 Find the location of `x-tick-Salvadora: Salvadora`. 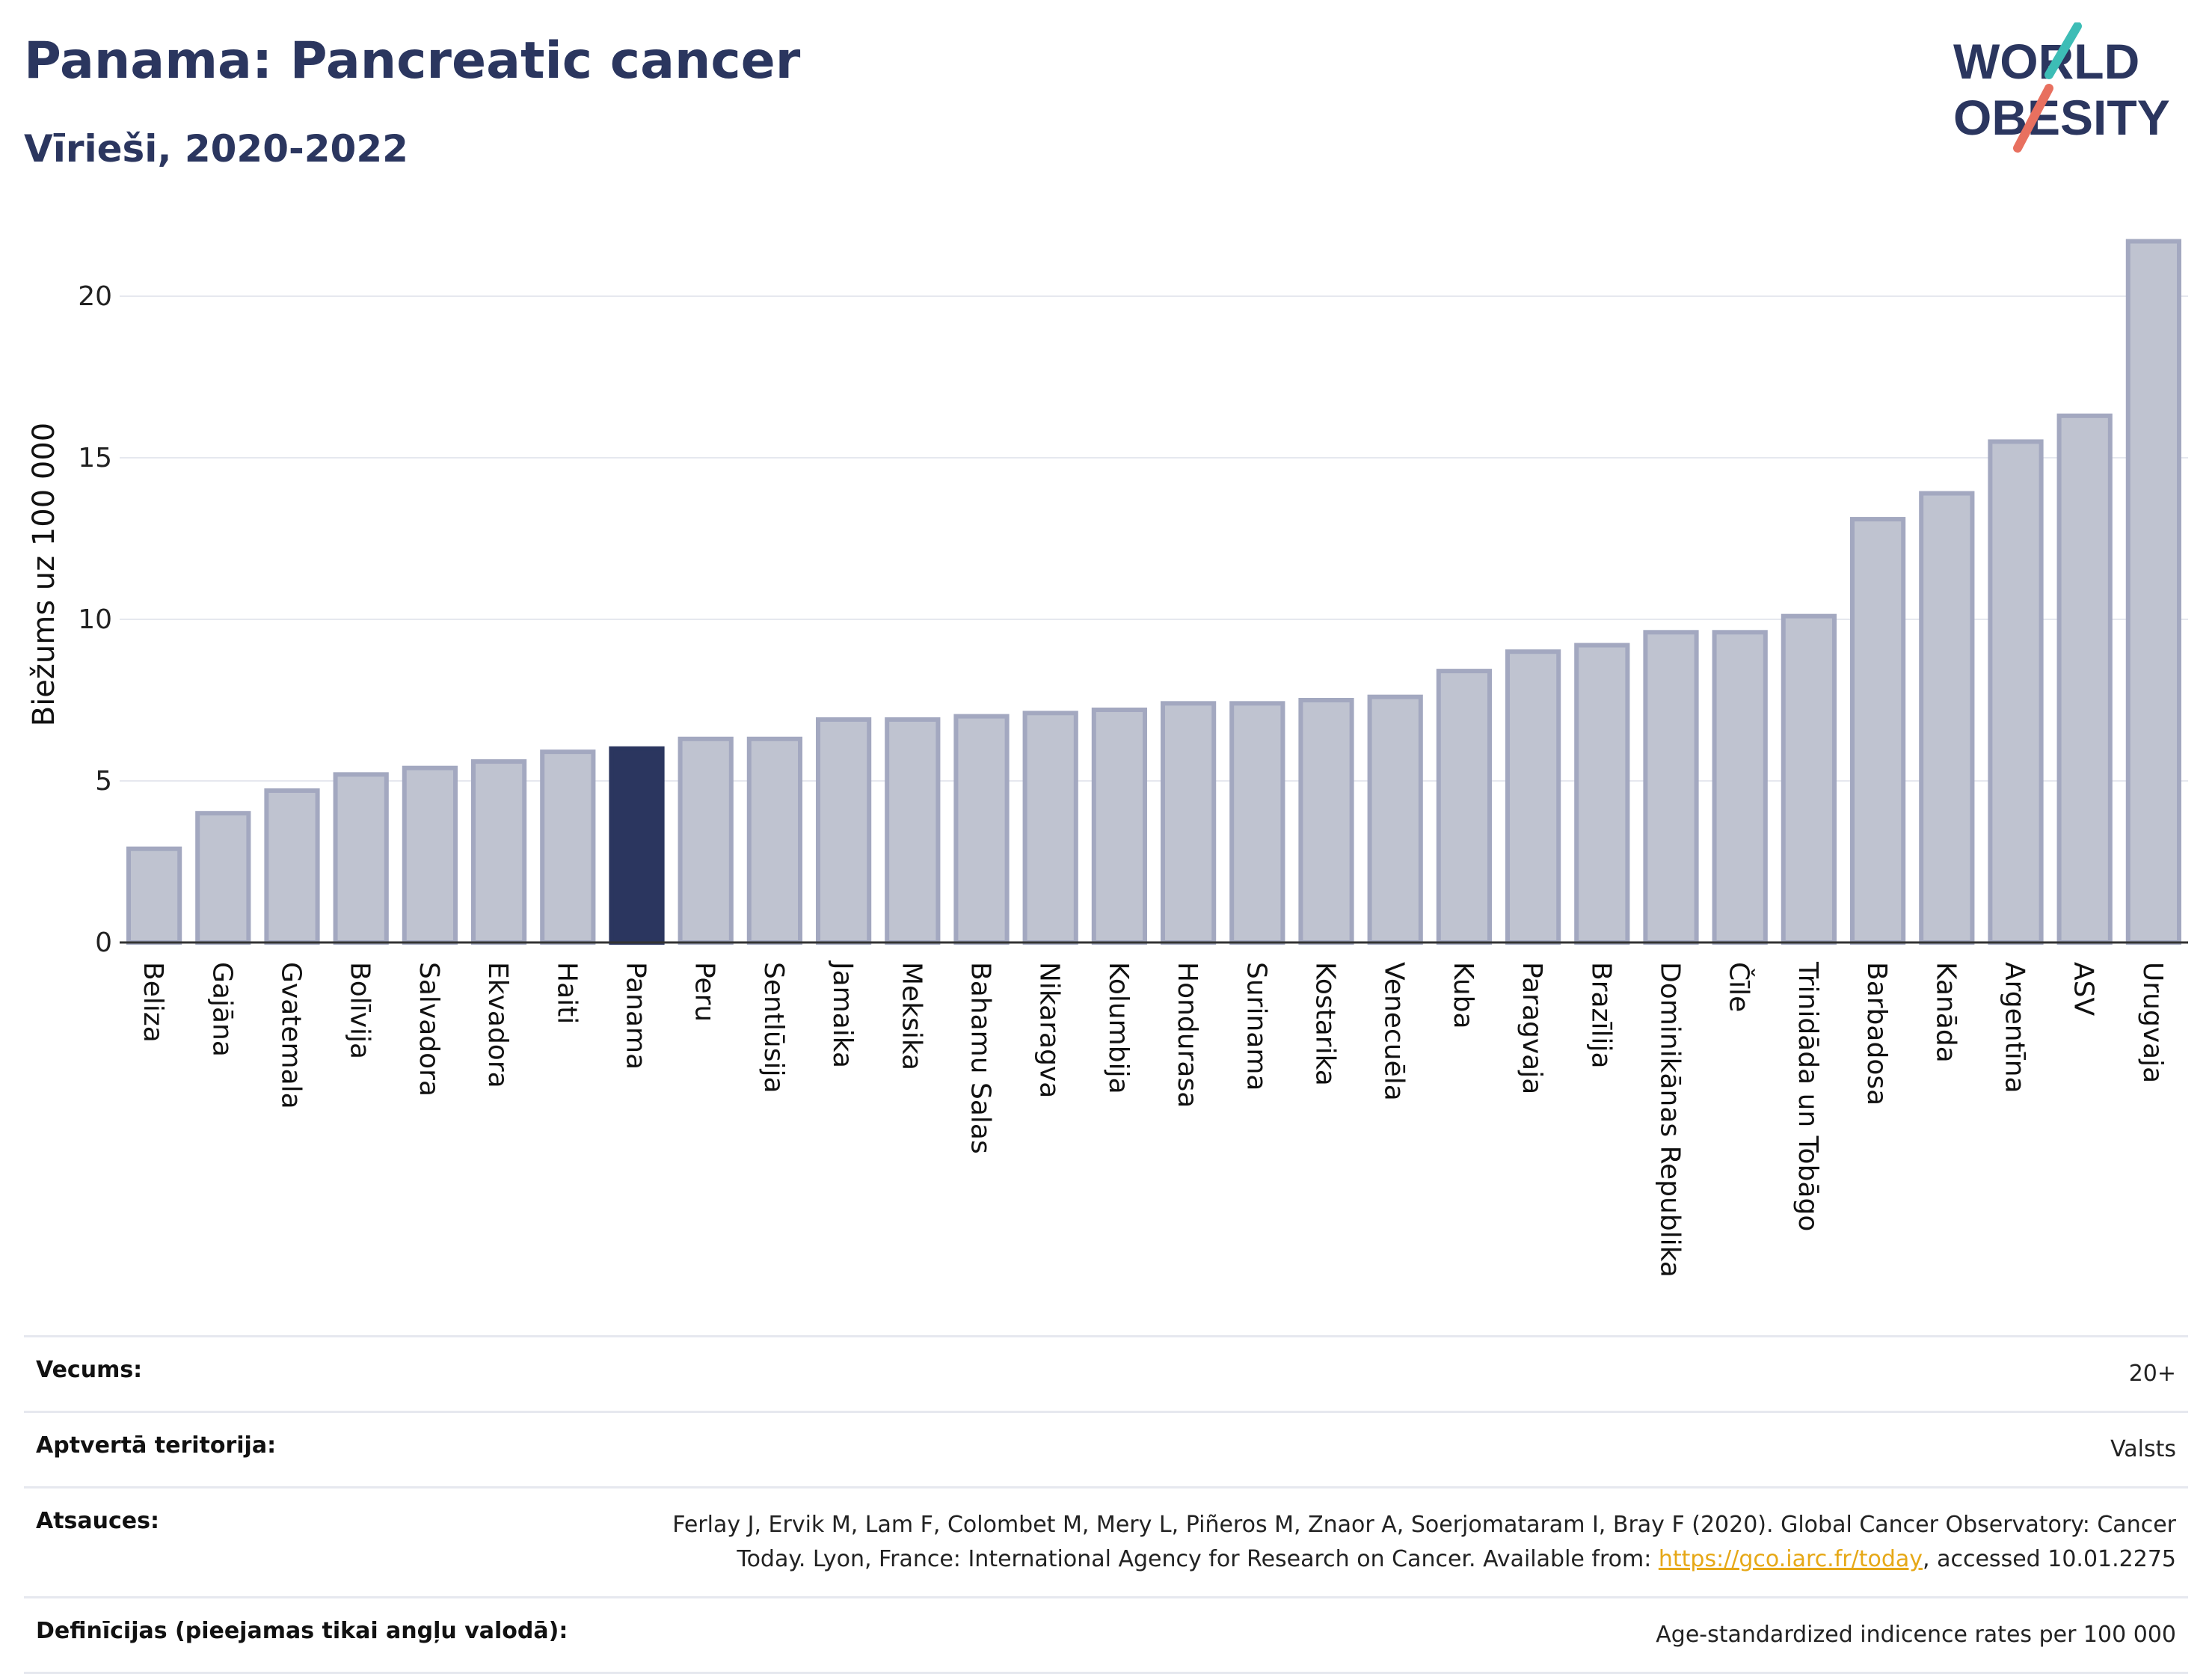

x-tick-Salvadora: Salvadora is located at coordinates (429, 1030).